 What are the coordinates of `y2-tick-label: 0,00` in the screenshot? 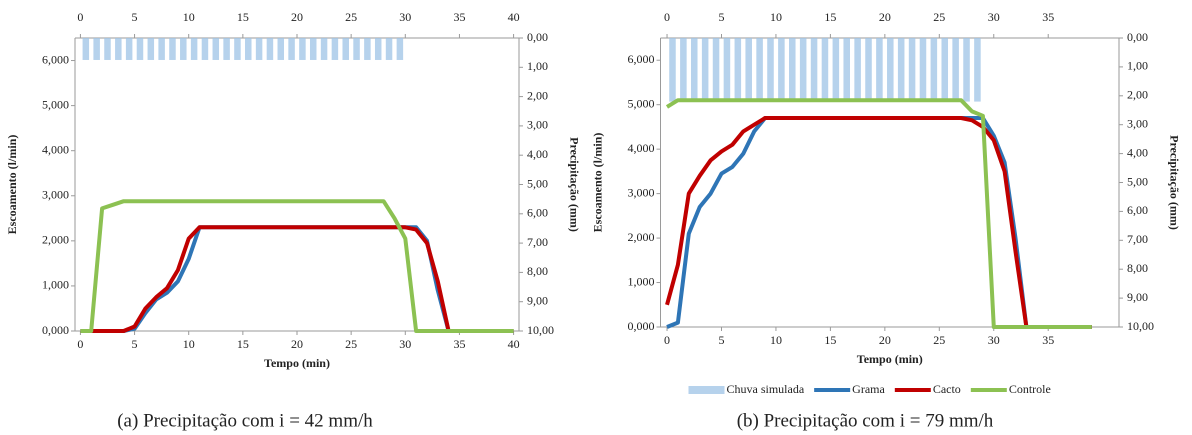 It's located at (537, 37).